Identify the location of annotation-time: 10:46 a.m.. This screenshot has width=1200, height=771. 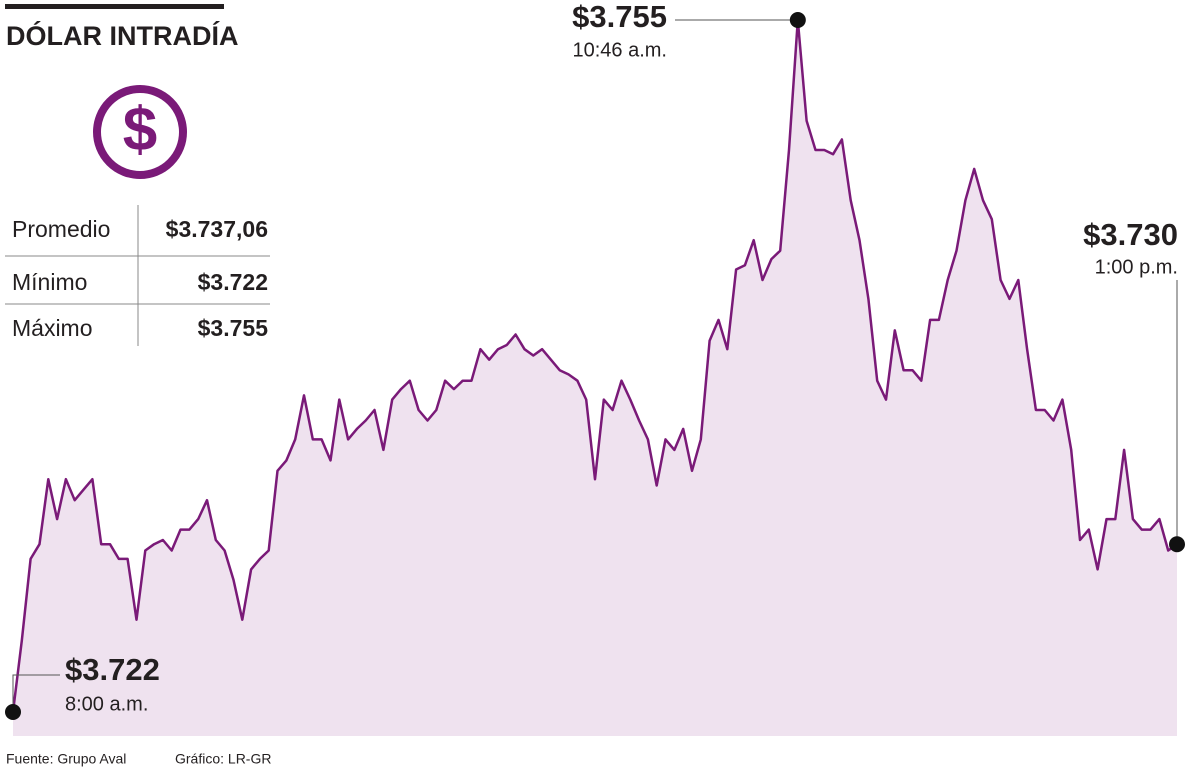
(619, 50).